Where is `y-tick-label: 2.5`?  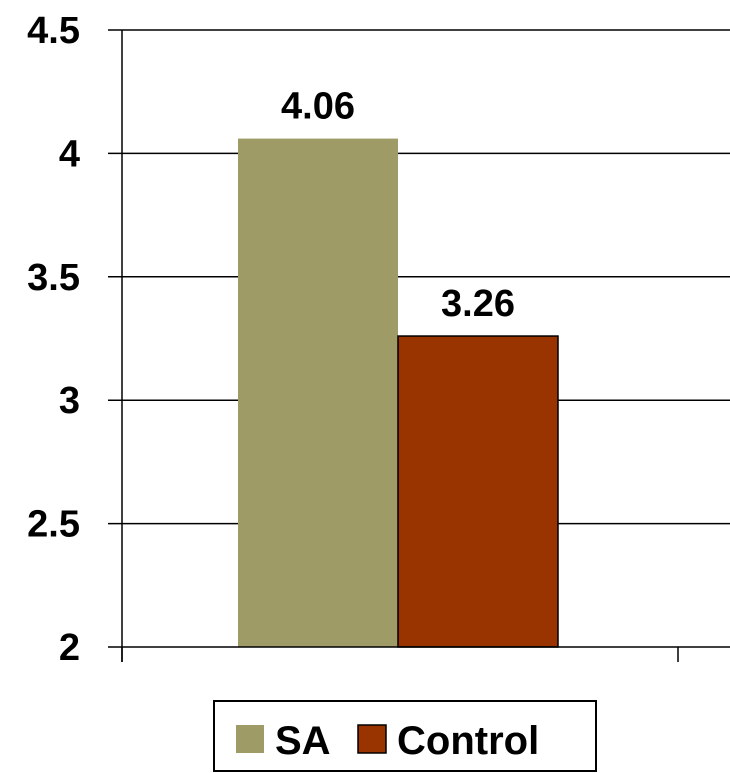 y-tick-label: 2.5 is located at coordinates (53, 525).